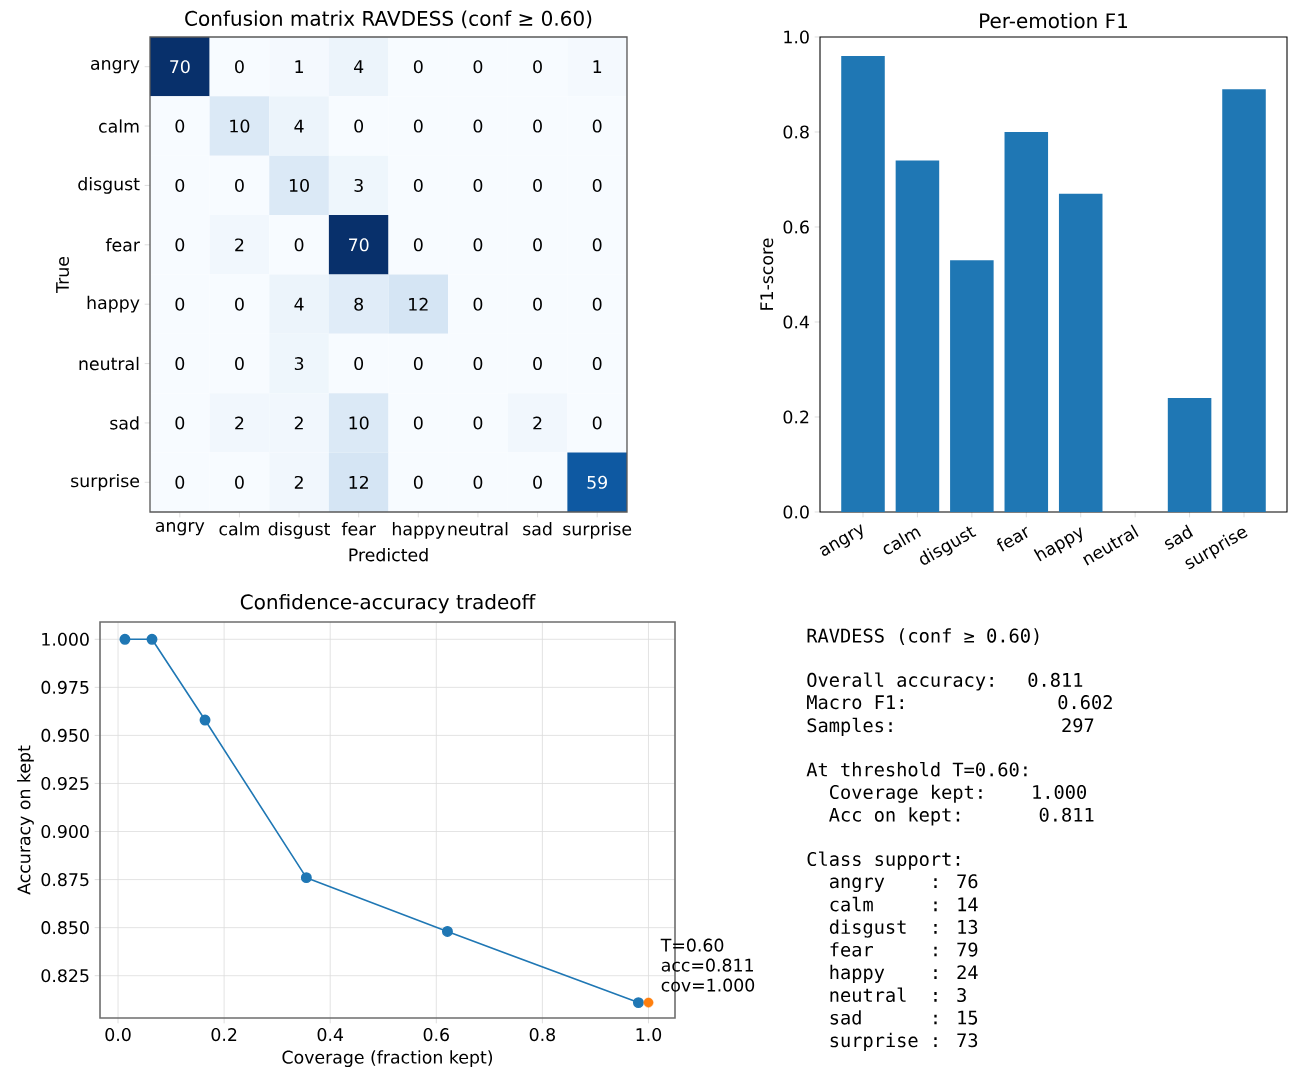 This screenshot has width=1290, height=1075. What do you see at coordinates (25, 820) in the screenshot?
I see `y-axis-title: Accuracy on kept` at bounding box center [25, 820].